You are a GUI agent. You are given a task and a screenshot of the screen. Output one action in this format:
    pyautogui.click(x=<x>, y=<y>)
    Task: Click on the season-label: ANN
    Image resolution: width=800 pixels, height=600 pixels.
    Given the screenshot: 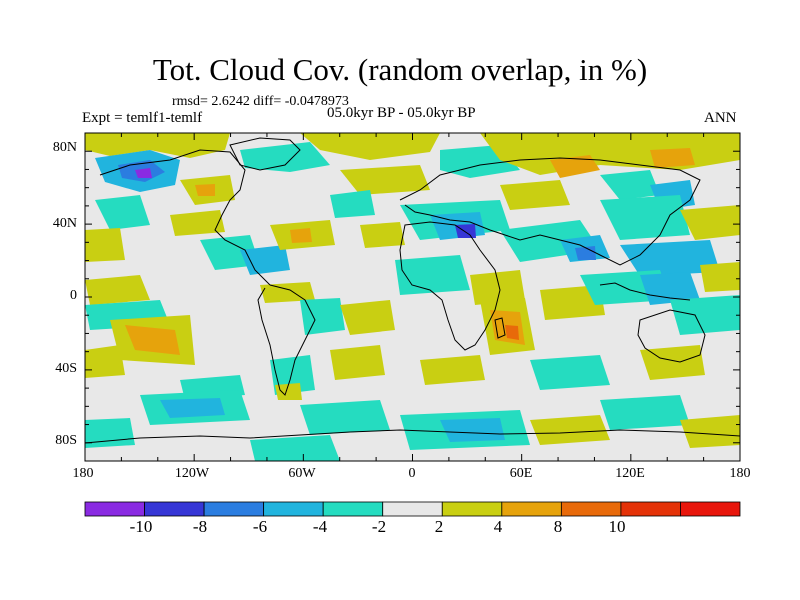 What is the action you would take?
    pyautogui.click(x=720, y=118)
    